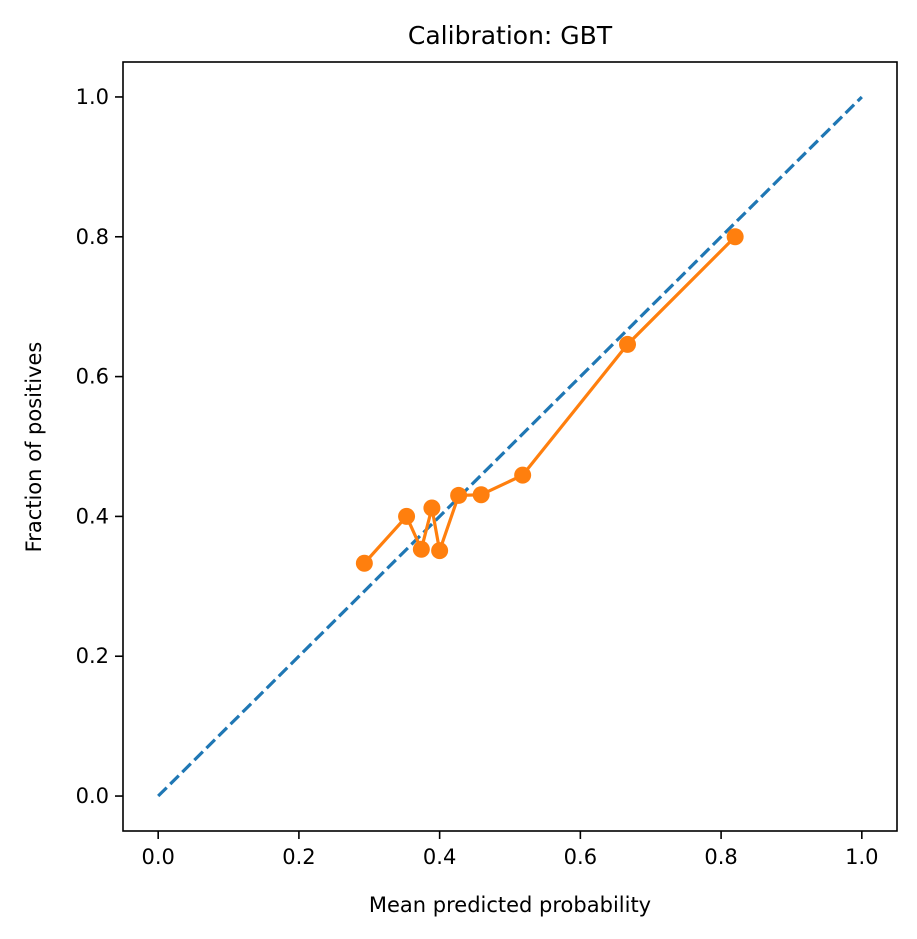  Describe the element at coordinates (99, 446) in the screenshot. I see `y-axis: 0.0 0.2 0.4 0.6 0.8 1.0` at that location.